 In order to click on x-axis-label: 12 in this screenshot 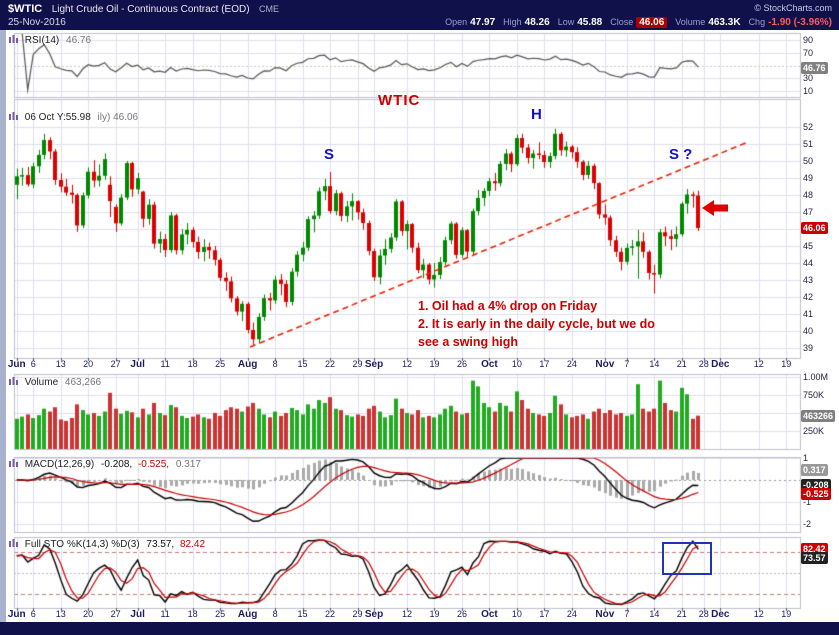, I will do `click(758, 614)`.